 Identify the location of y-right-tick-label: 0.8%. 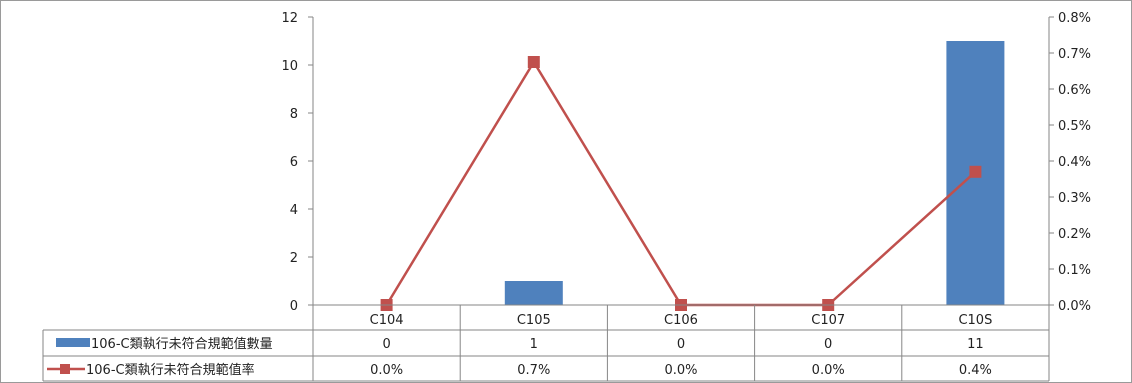
(1074, 18).